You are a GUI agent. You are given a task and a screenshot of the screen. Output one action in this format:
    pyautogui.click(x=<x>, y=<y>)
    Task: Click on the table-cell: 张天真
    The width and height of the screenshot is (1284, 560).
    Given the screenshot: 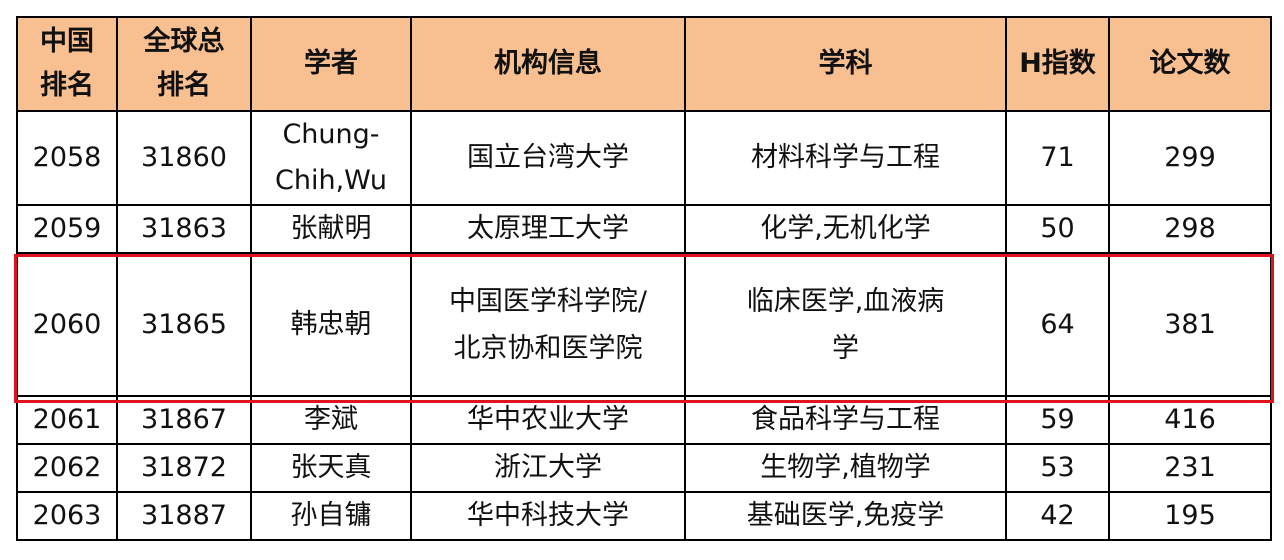 What is the action you would take?
    pyautogui.click(x=331, y=468)
    